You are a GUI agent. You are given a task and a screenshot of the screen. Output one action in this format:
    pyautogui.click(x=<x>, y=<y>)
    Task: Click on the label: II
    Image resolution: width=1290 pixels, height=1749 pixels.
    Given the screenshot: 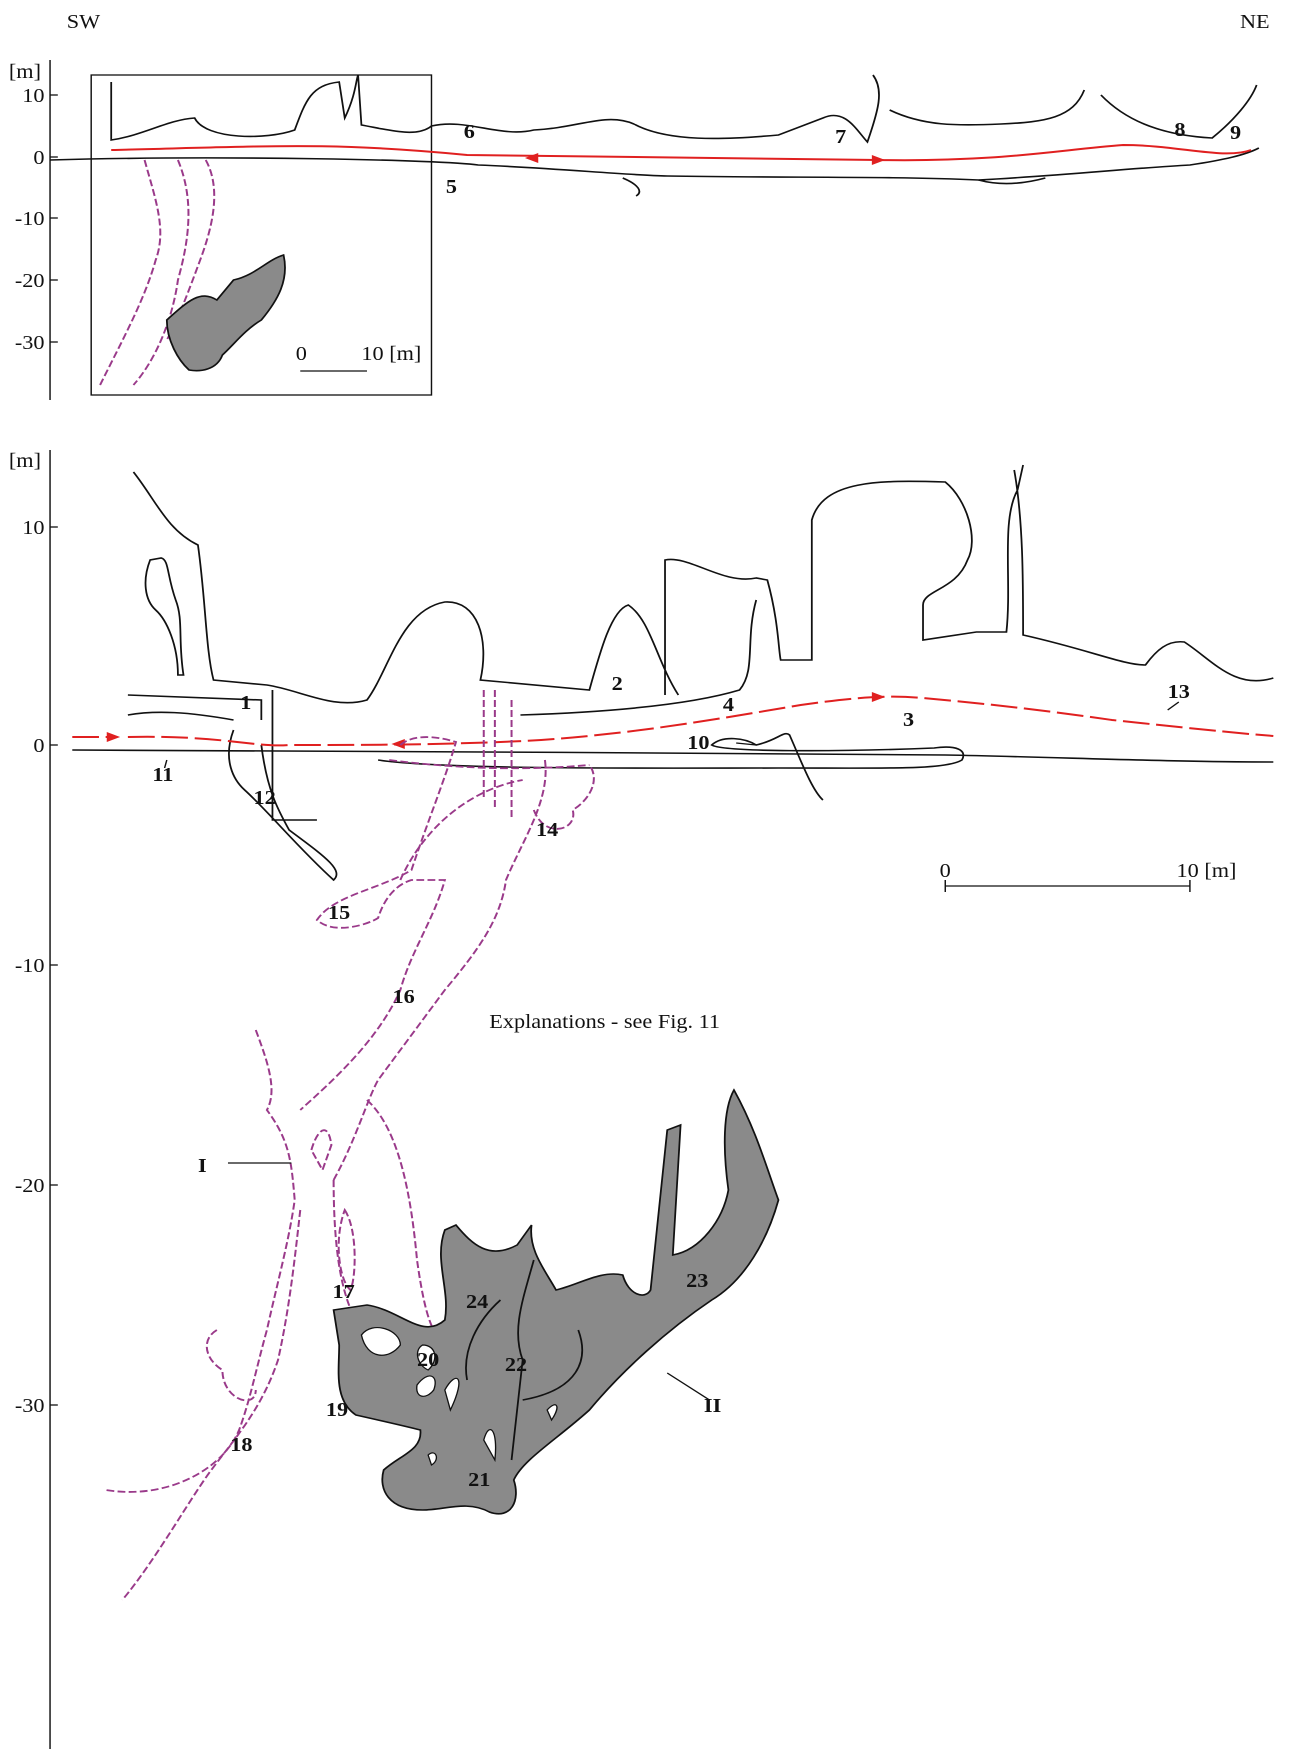 What is the action you would take?
    pyautogui.click(x=712, y=1405)
    